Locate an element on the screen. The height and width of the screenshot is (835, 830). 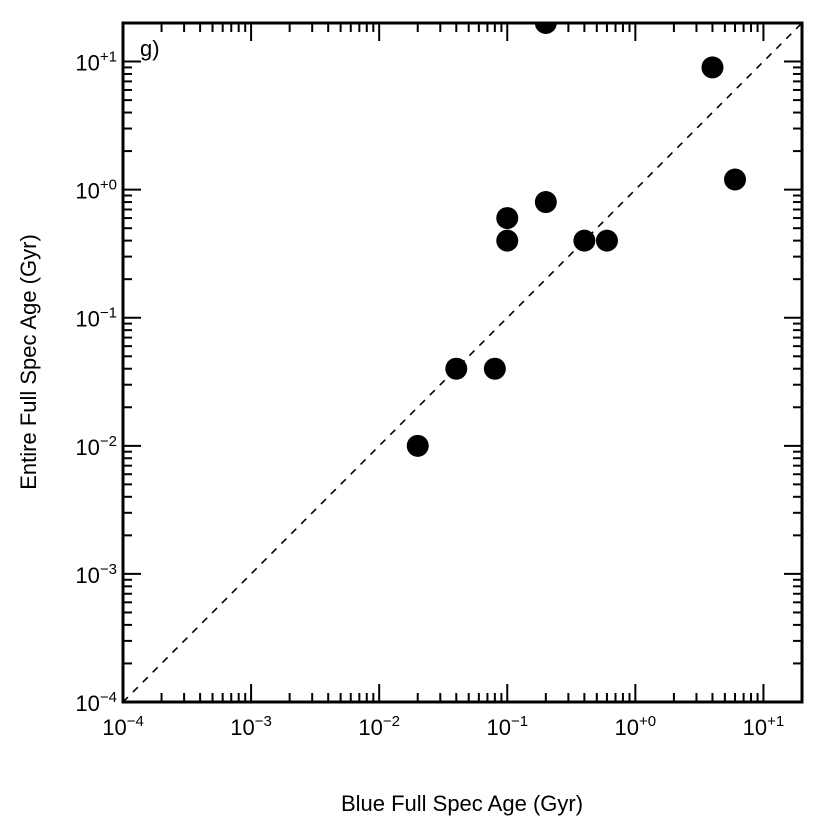
y-tick-labels: 10⁻⁴ 10⁻³ 10⁻² 10⁻¹ 10+0 10+1 is located at coordinates (96, 382).